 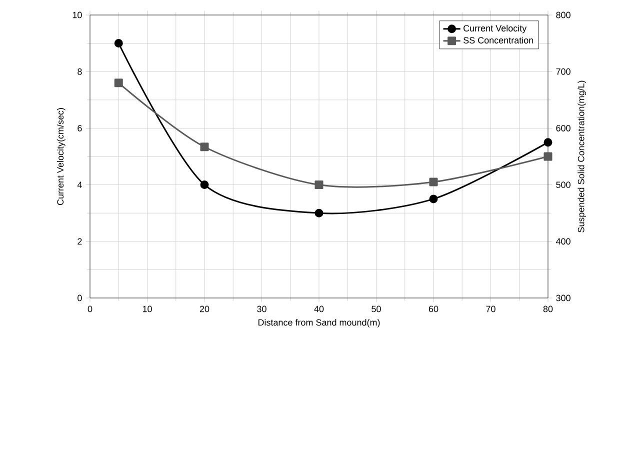 I want to click on y-axis-title: Current Velocity(cm/sec), so click(x=61, y=157).